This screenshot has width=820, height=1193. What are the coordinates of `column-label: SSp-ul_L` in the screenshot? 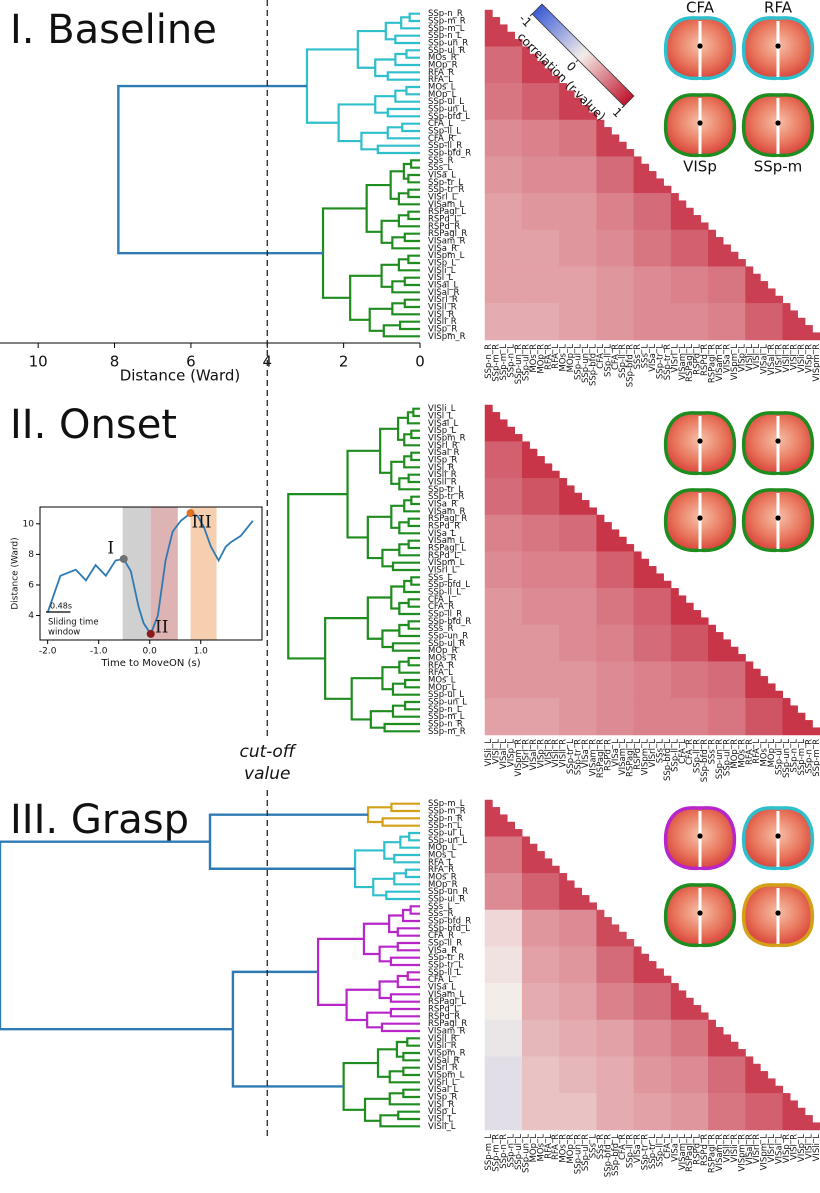 It's located at (519, 1152).